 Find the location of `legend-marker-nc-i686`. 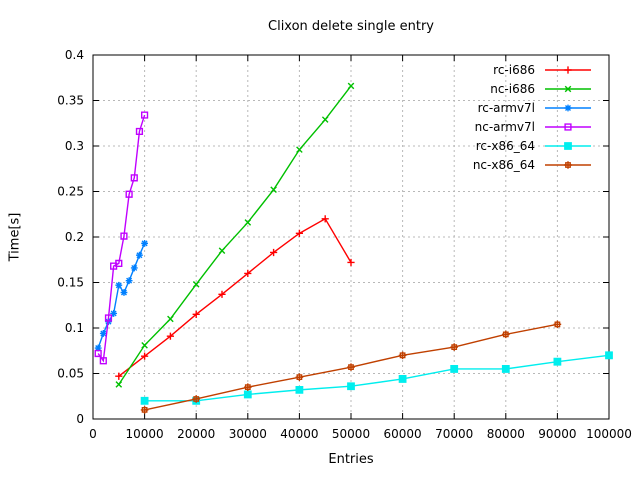

legend-marker-nc-i686 is located at coordinates (568, 89).